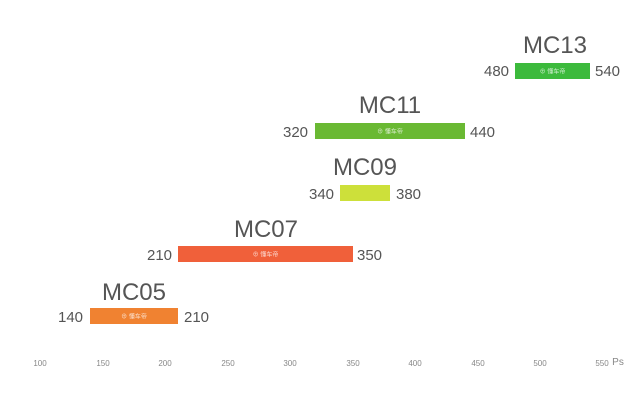  I want to click on x-tick: 250, so click(228, 363).